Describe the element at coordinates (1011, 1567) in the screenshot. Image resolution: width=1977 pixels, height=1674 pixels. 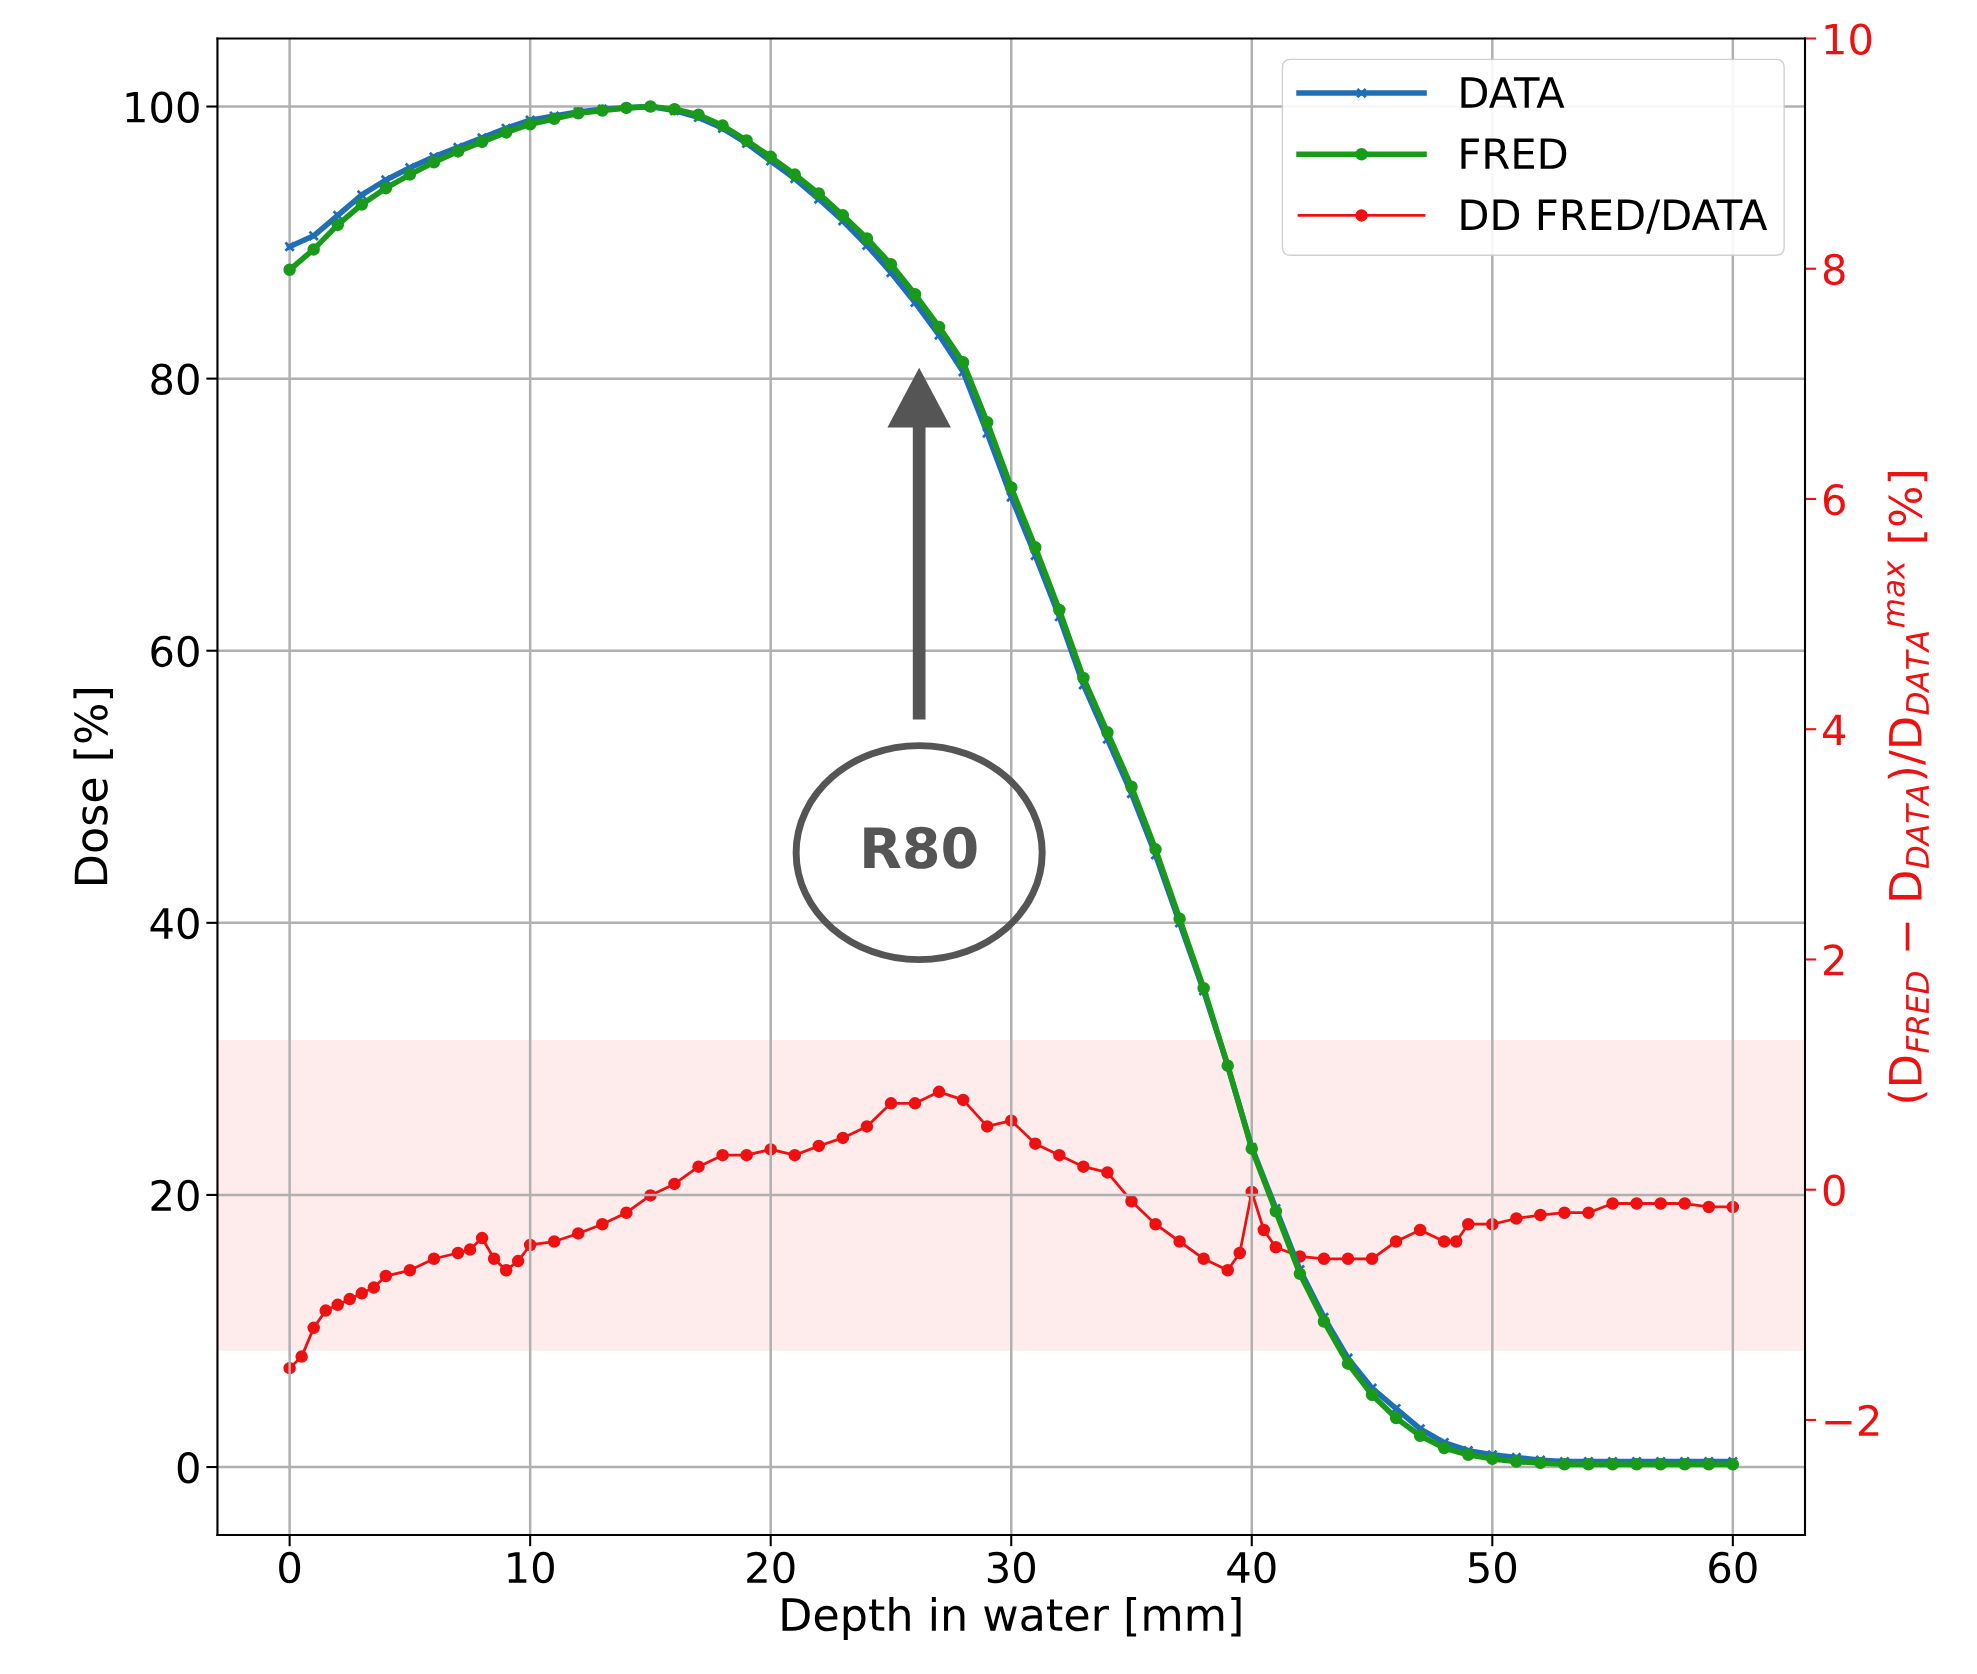
I see `x-tick-label: 30` at that location.